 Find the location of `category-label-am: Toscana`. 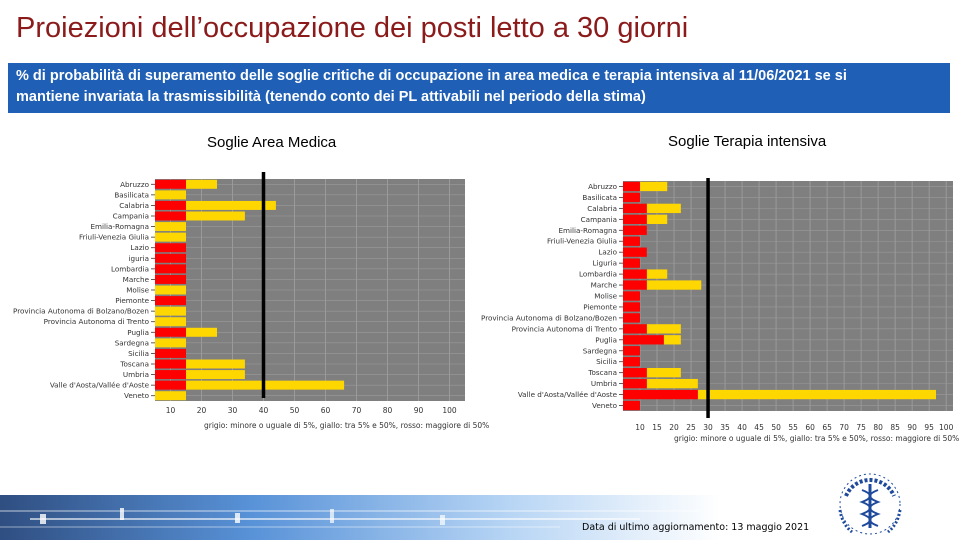

category-label-am: Toscana is located at coordinates (134, 364).